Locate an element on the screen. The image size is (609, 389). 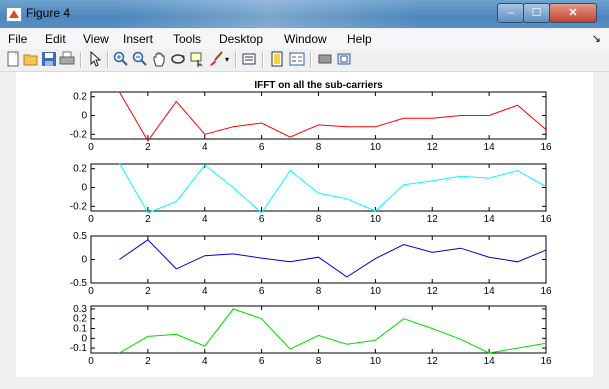
zoom-out-icon is located at coordinates (140, 60).